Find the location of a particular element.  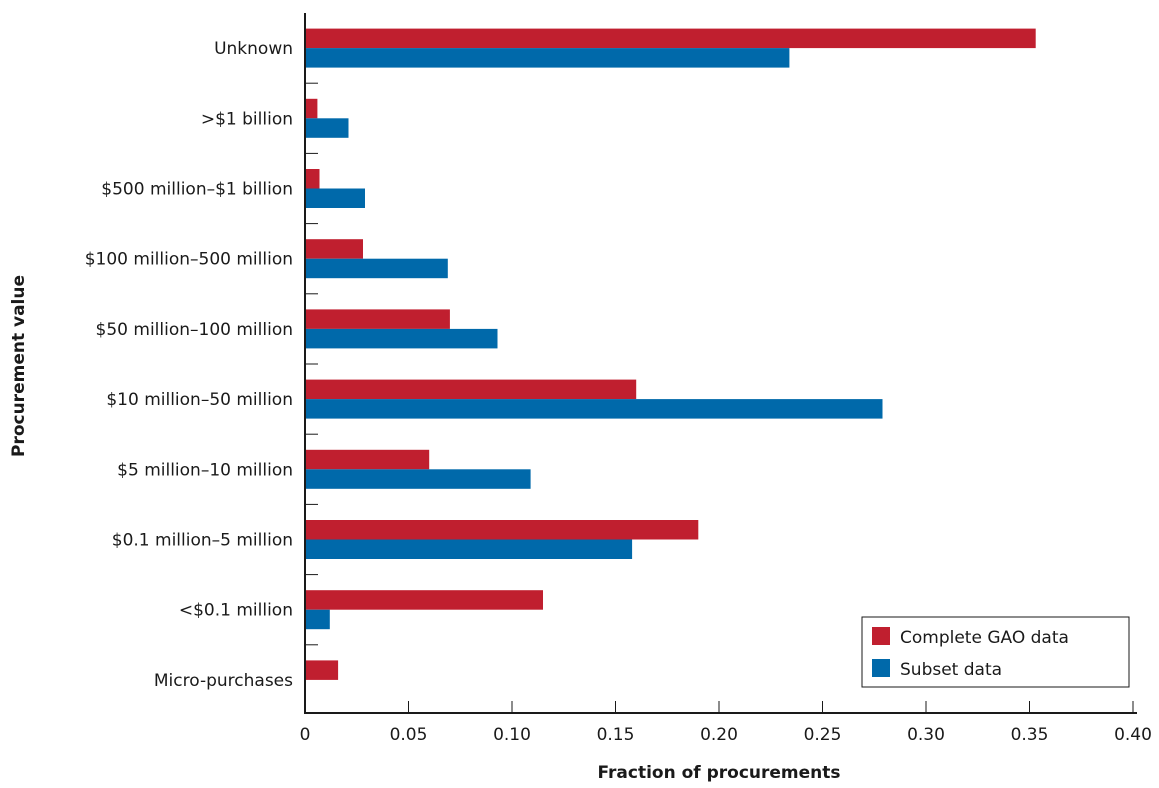

legend-swatch-complete-gao is located at coordinates (881, 636).